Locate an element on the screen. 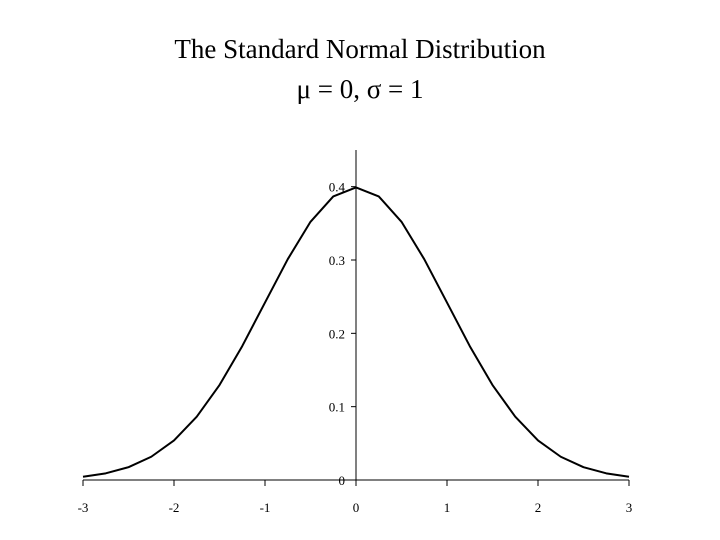 This screenshot has width=720, height=540. y-tick-label: 0.3 is located at coordinates (337, 260).